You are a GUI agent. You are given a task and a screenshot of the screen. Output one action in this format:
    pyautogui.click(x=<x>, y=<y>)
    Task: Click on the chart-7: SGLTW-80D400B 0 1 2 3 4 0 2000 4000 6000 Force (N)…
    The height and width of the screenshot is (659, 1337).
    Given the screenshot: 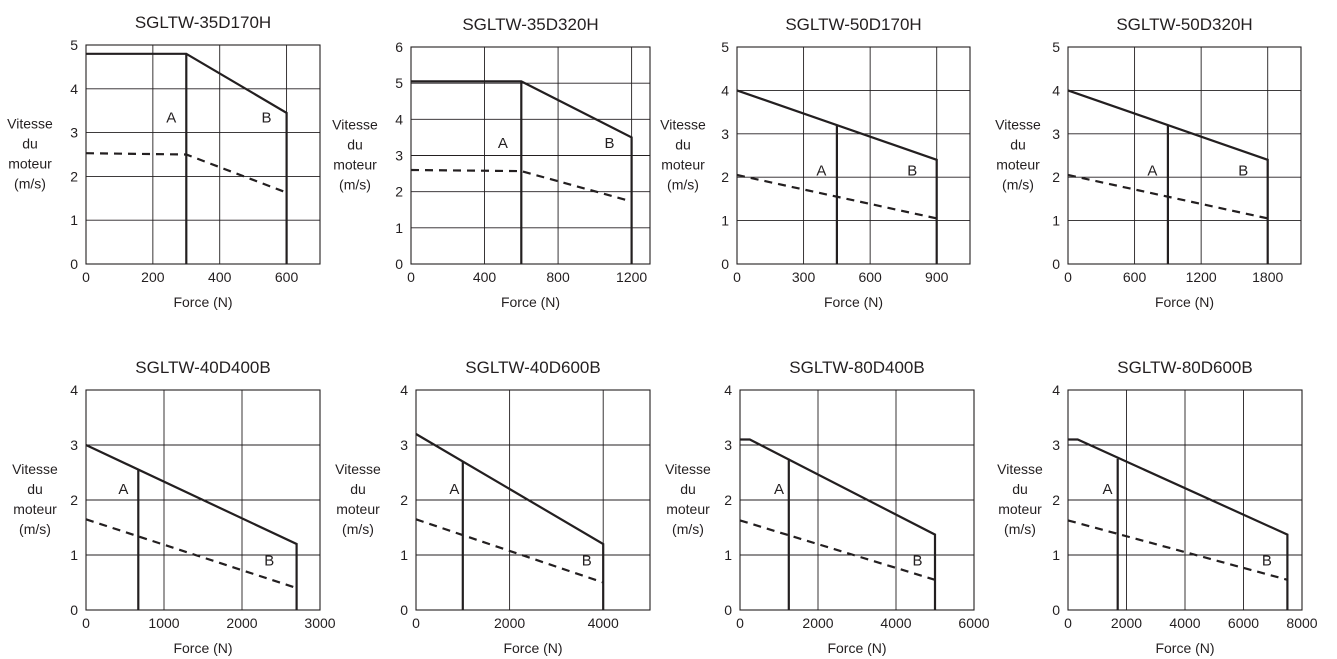 What is the action you would take?
    pyautogui.click(x=827, y=507)
    